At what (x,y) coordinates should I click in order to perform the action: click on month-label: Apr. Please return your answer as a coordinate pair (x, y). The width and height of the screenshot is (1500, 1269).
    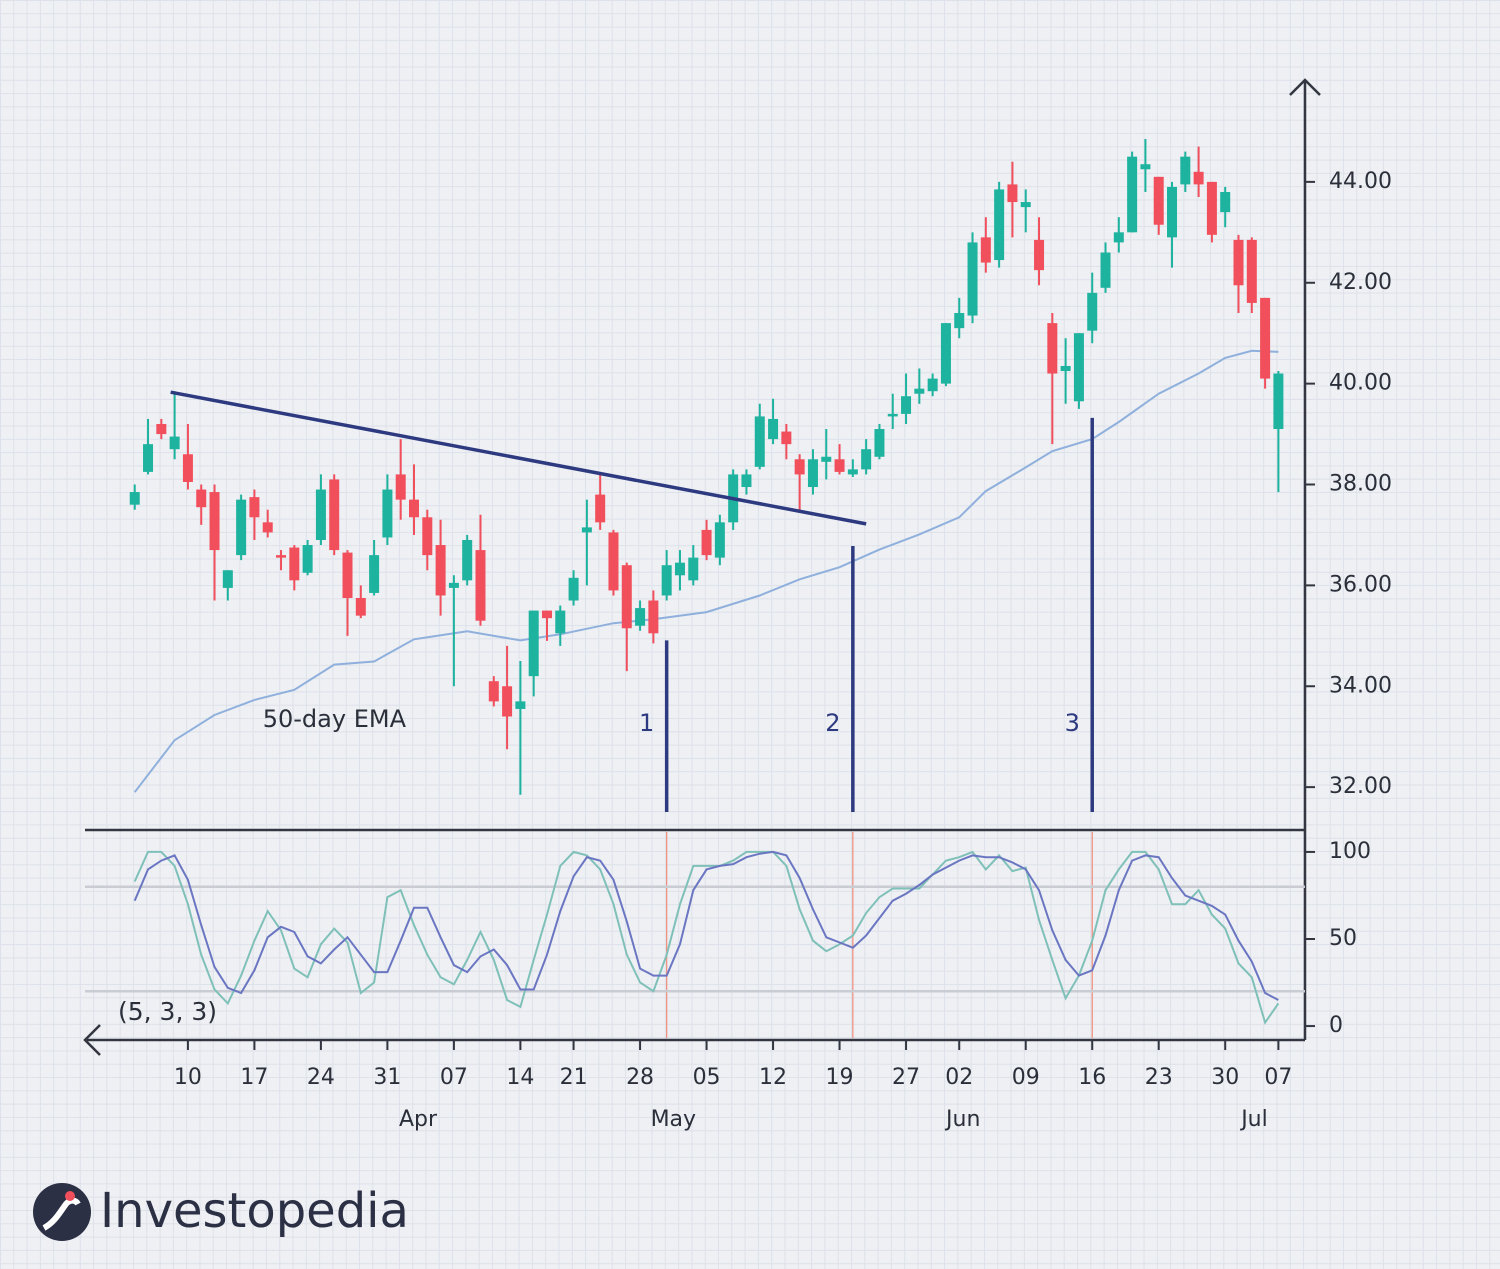
    Looking at the image, I should click on (418, 1119).